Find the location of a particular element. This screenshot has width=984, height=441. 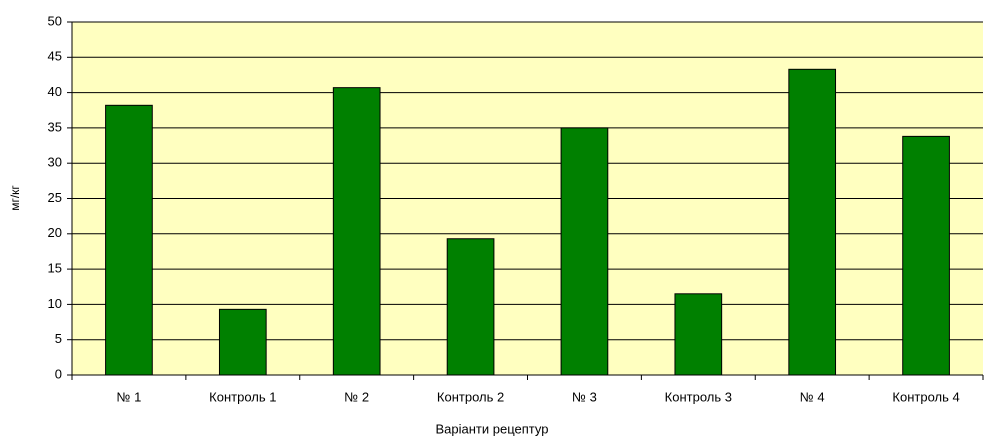

y-tick-label: 30 is located at coordinates (55, 162).